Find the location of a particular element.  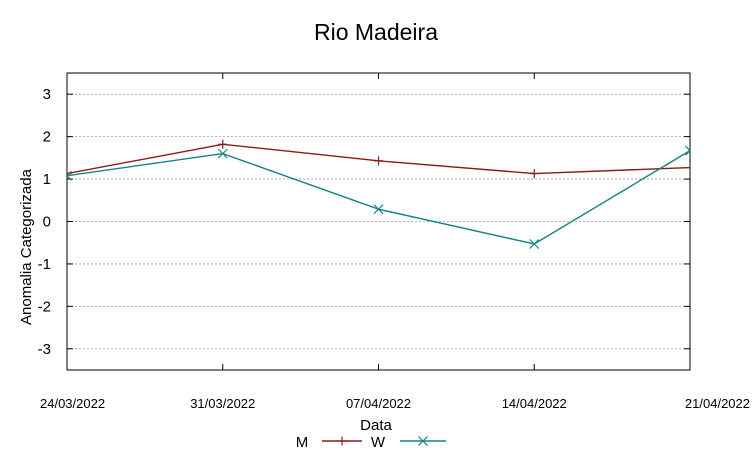

x-tick-label: 07/04/2022 is located at coordinates (378, 403).